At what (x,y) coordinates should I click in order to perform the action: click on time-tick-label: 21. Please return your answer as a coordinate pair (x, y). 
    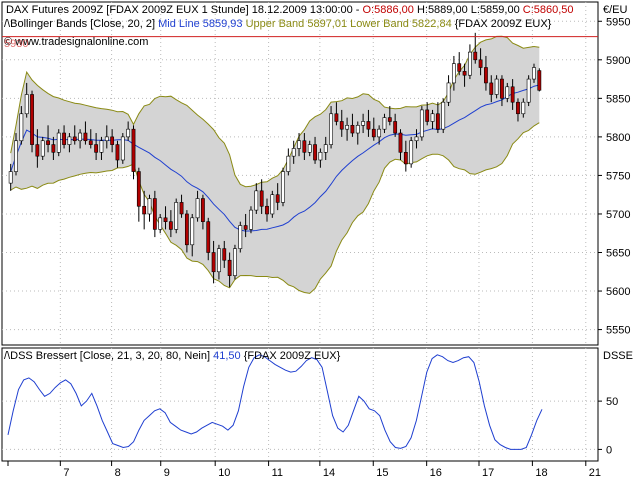
    Looking at the image, I should click on (595, 473).